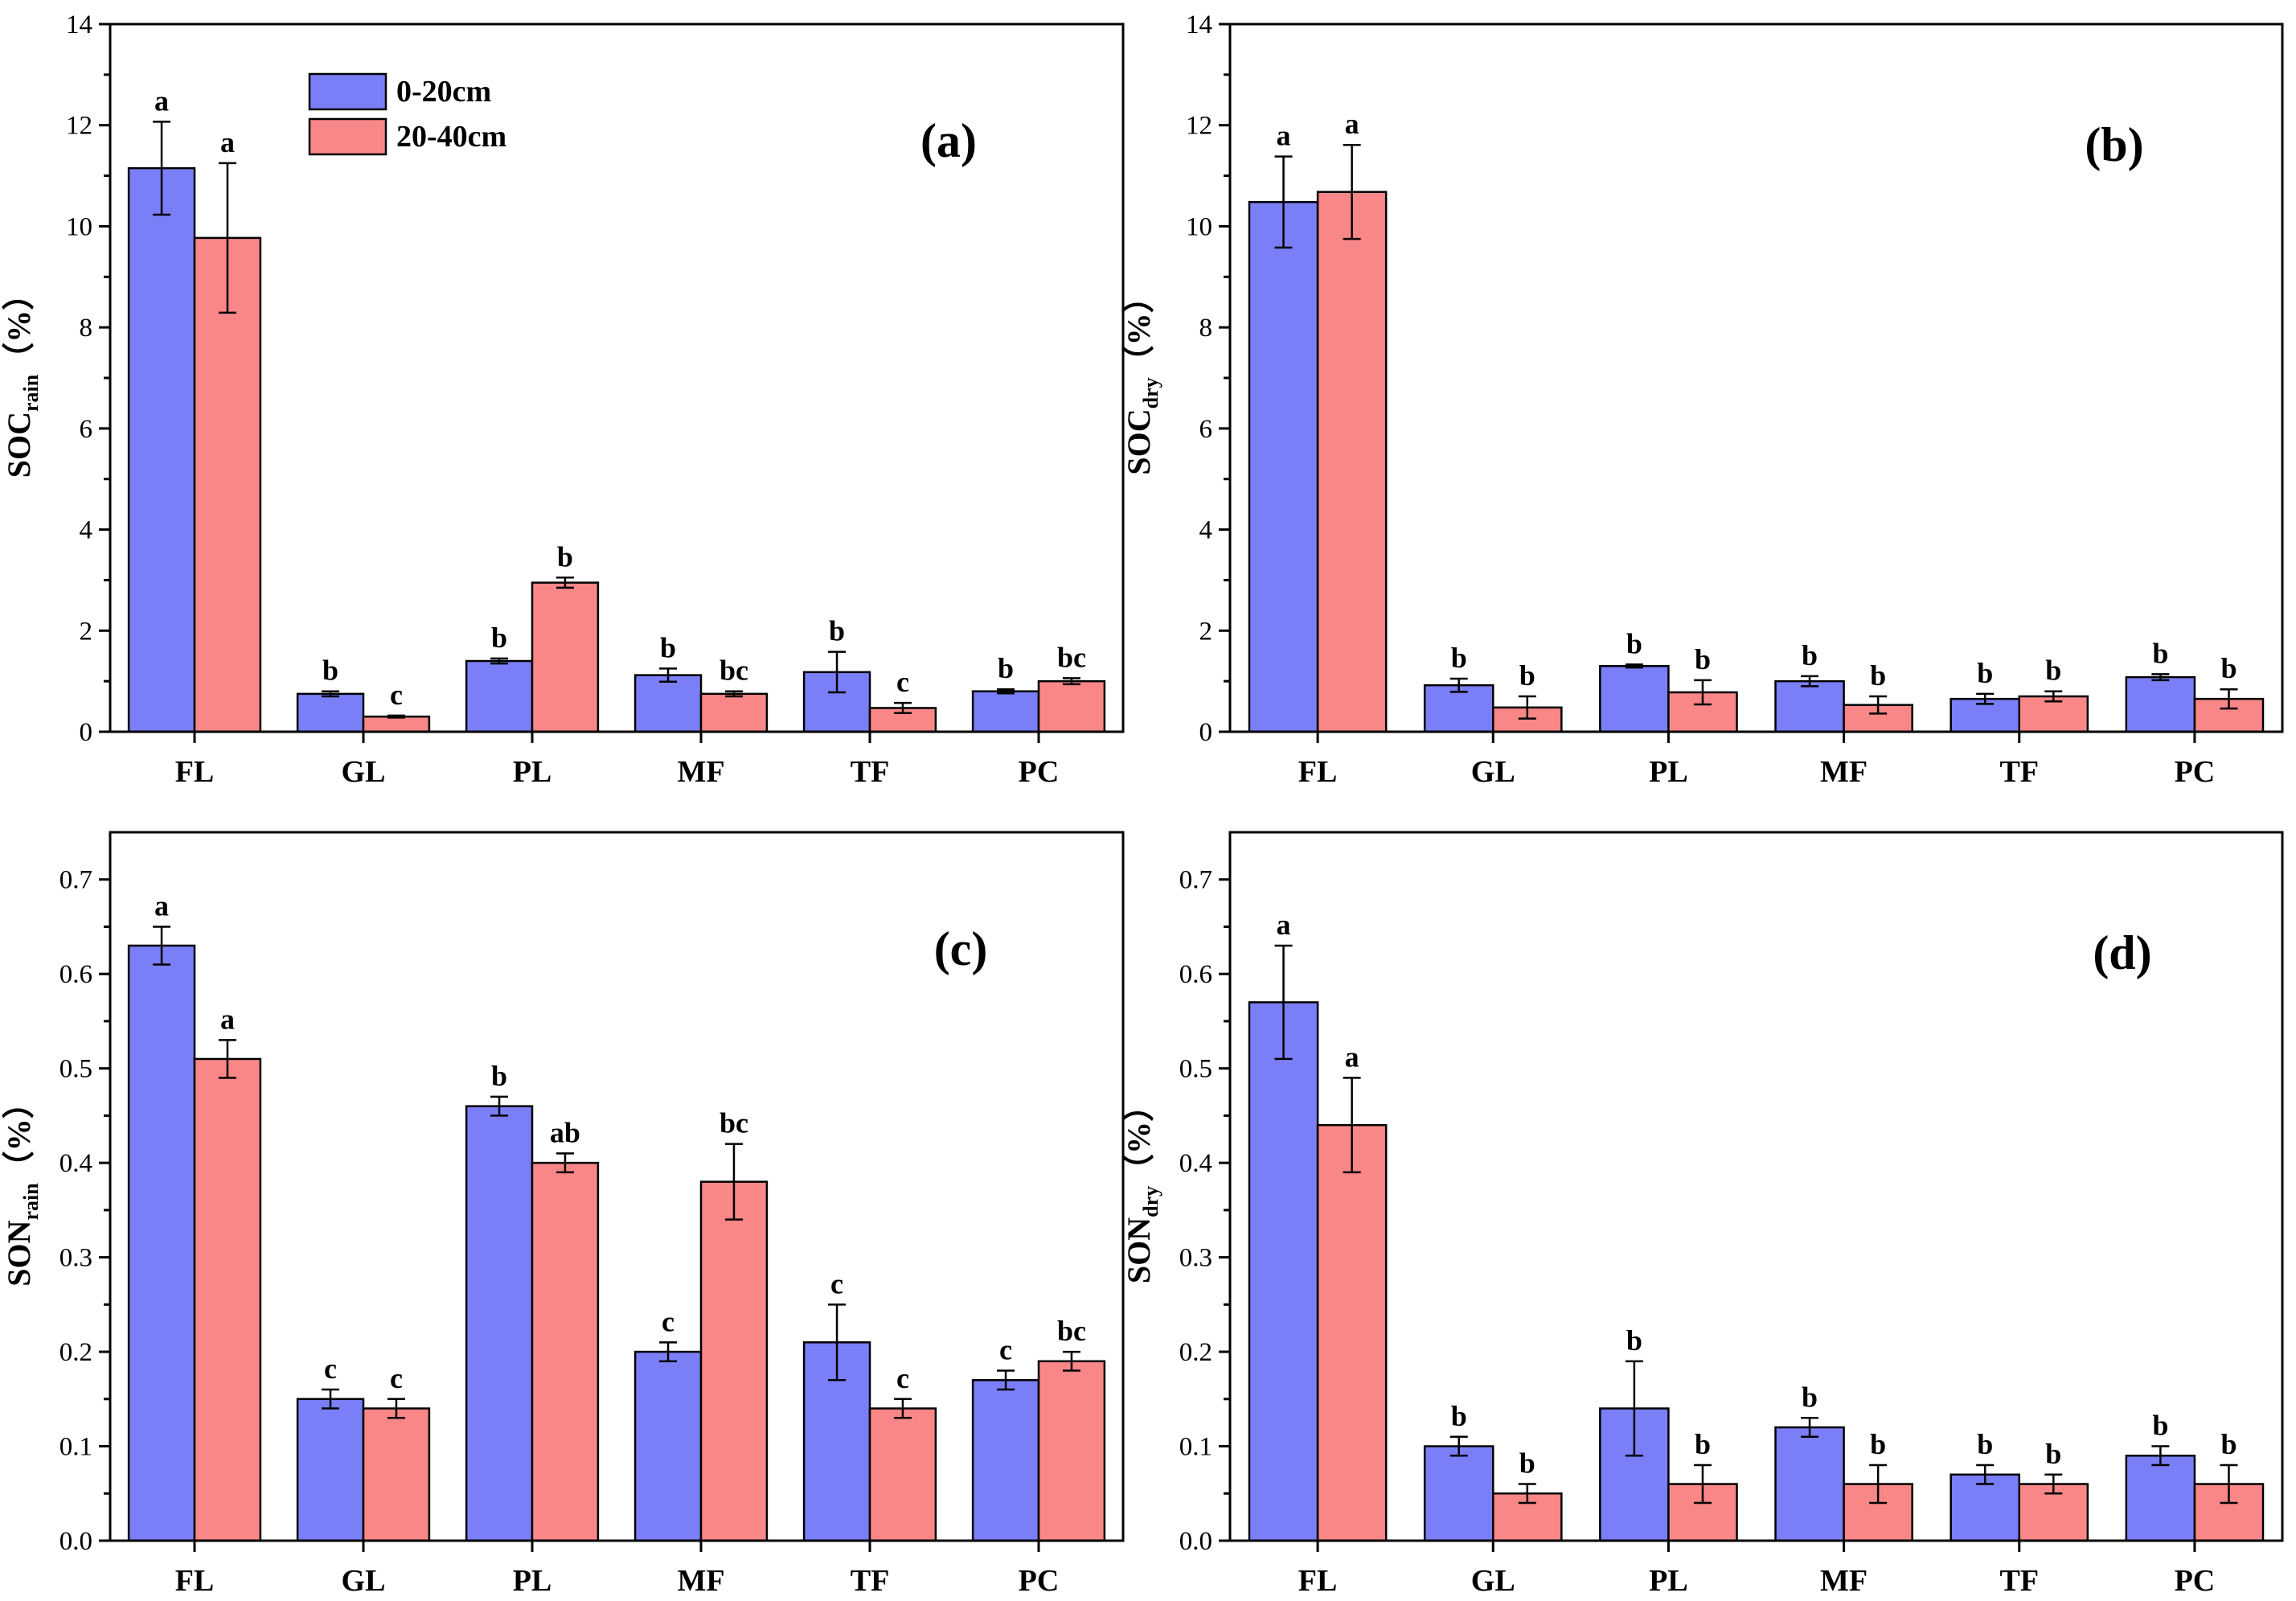 Image resolution: width=2296 pixels, height=1601 pixels. Describe the element at coordinates (1195, 974) in the screenshot. I see `y-tick-label: 0.6` at that location.